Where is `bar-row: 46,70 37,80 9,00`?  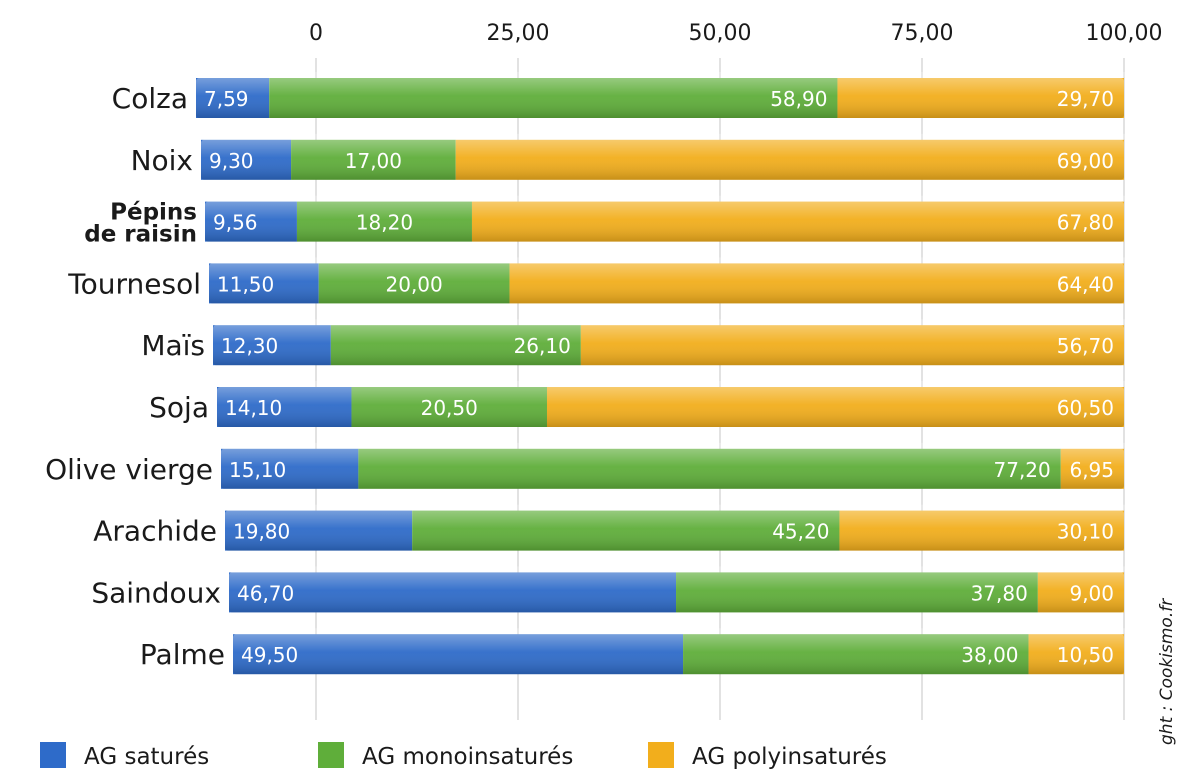
bar-row: 46,70 37,80 9,00 is located at coordinates (679, 589).